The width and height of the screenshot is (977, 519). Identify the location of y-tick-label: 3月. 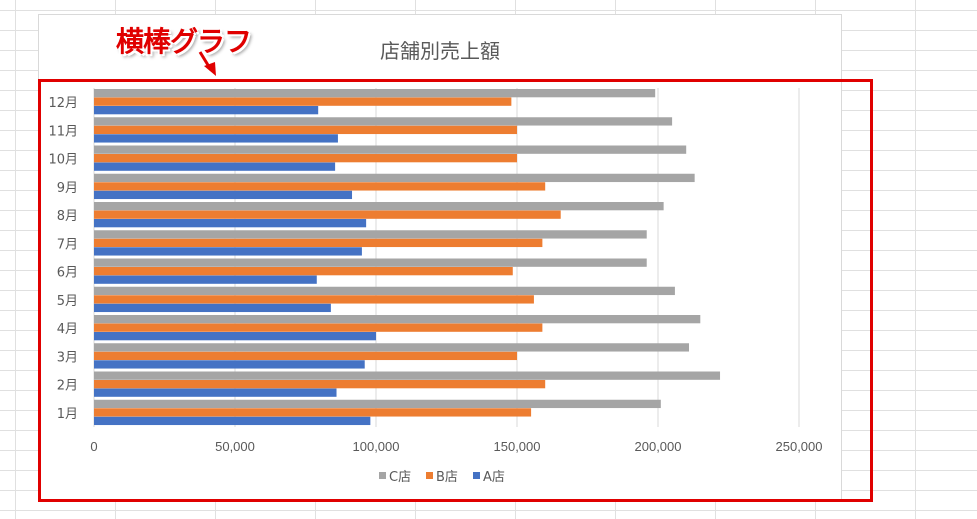
(67, 357).